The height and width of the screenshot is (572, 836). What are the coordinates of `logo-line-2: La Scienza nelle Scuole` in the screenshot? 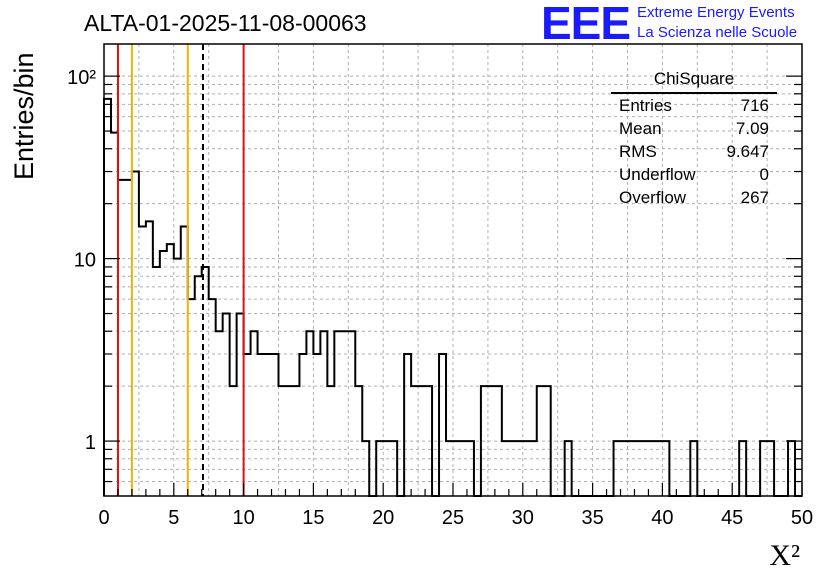 It's located at (717, 32).